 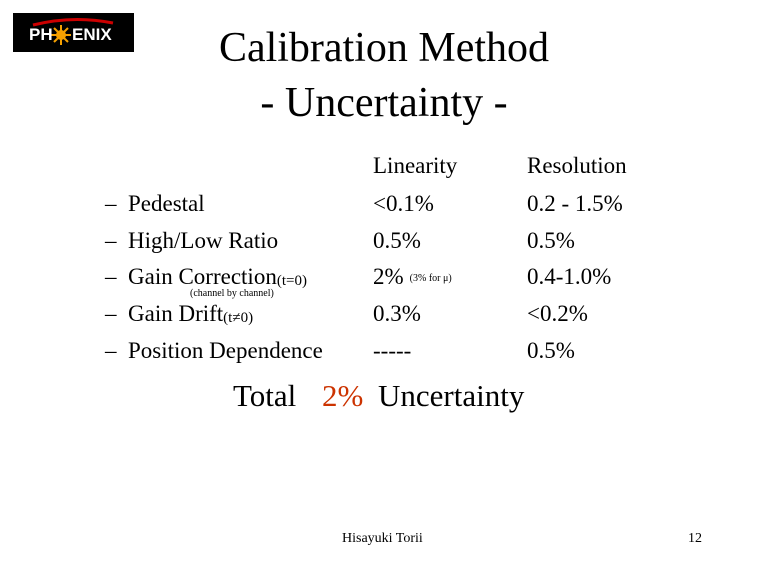 What do you see at coordinates (92, 34) in the screenshot?
I see `logo-text: ENIX` at bounding box center [92, 34].